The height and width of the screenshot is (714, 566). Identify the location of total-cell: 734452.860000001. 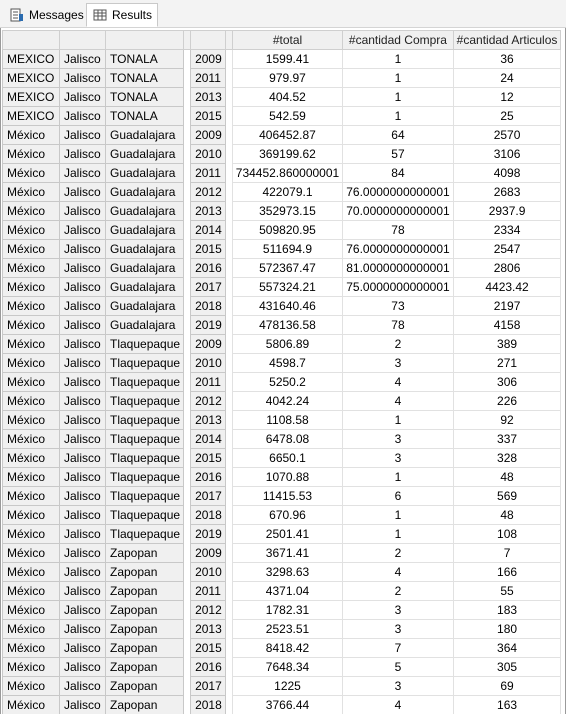
(287, 173).